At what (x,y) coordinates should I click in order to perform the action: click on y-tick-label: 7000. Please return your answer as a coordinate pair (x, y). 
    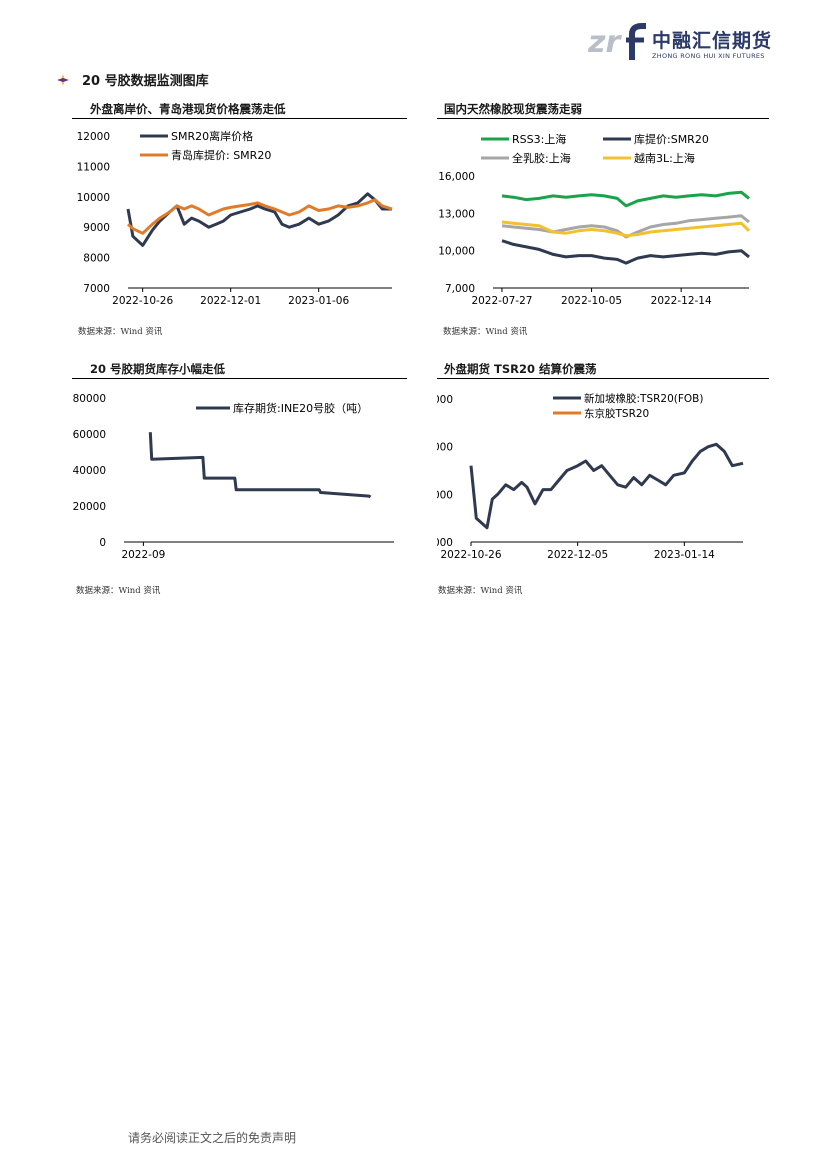
    Looking at the image, I should click on (96, 289).